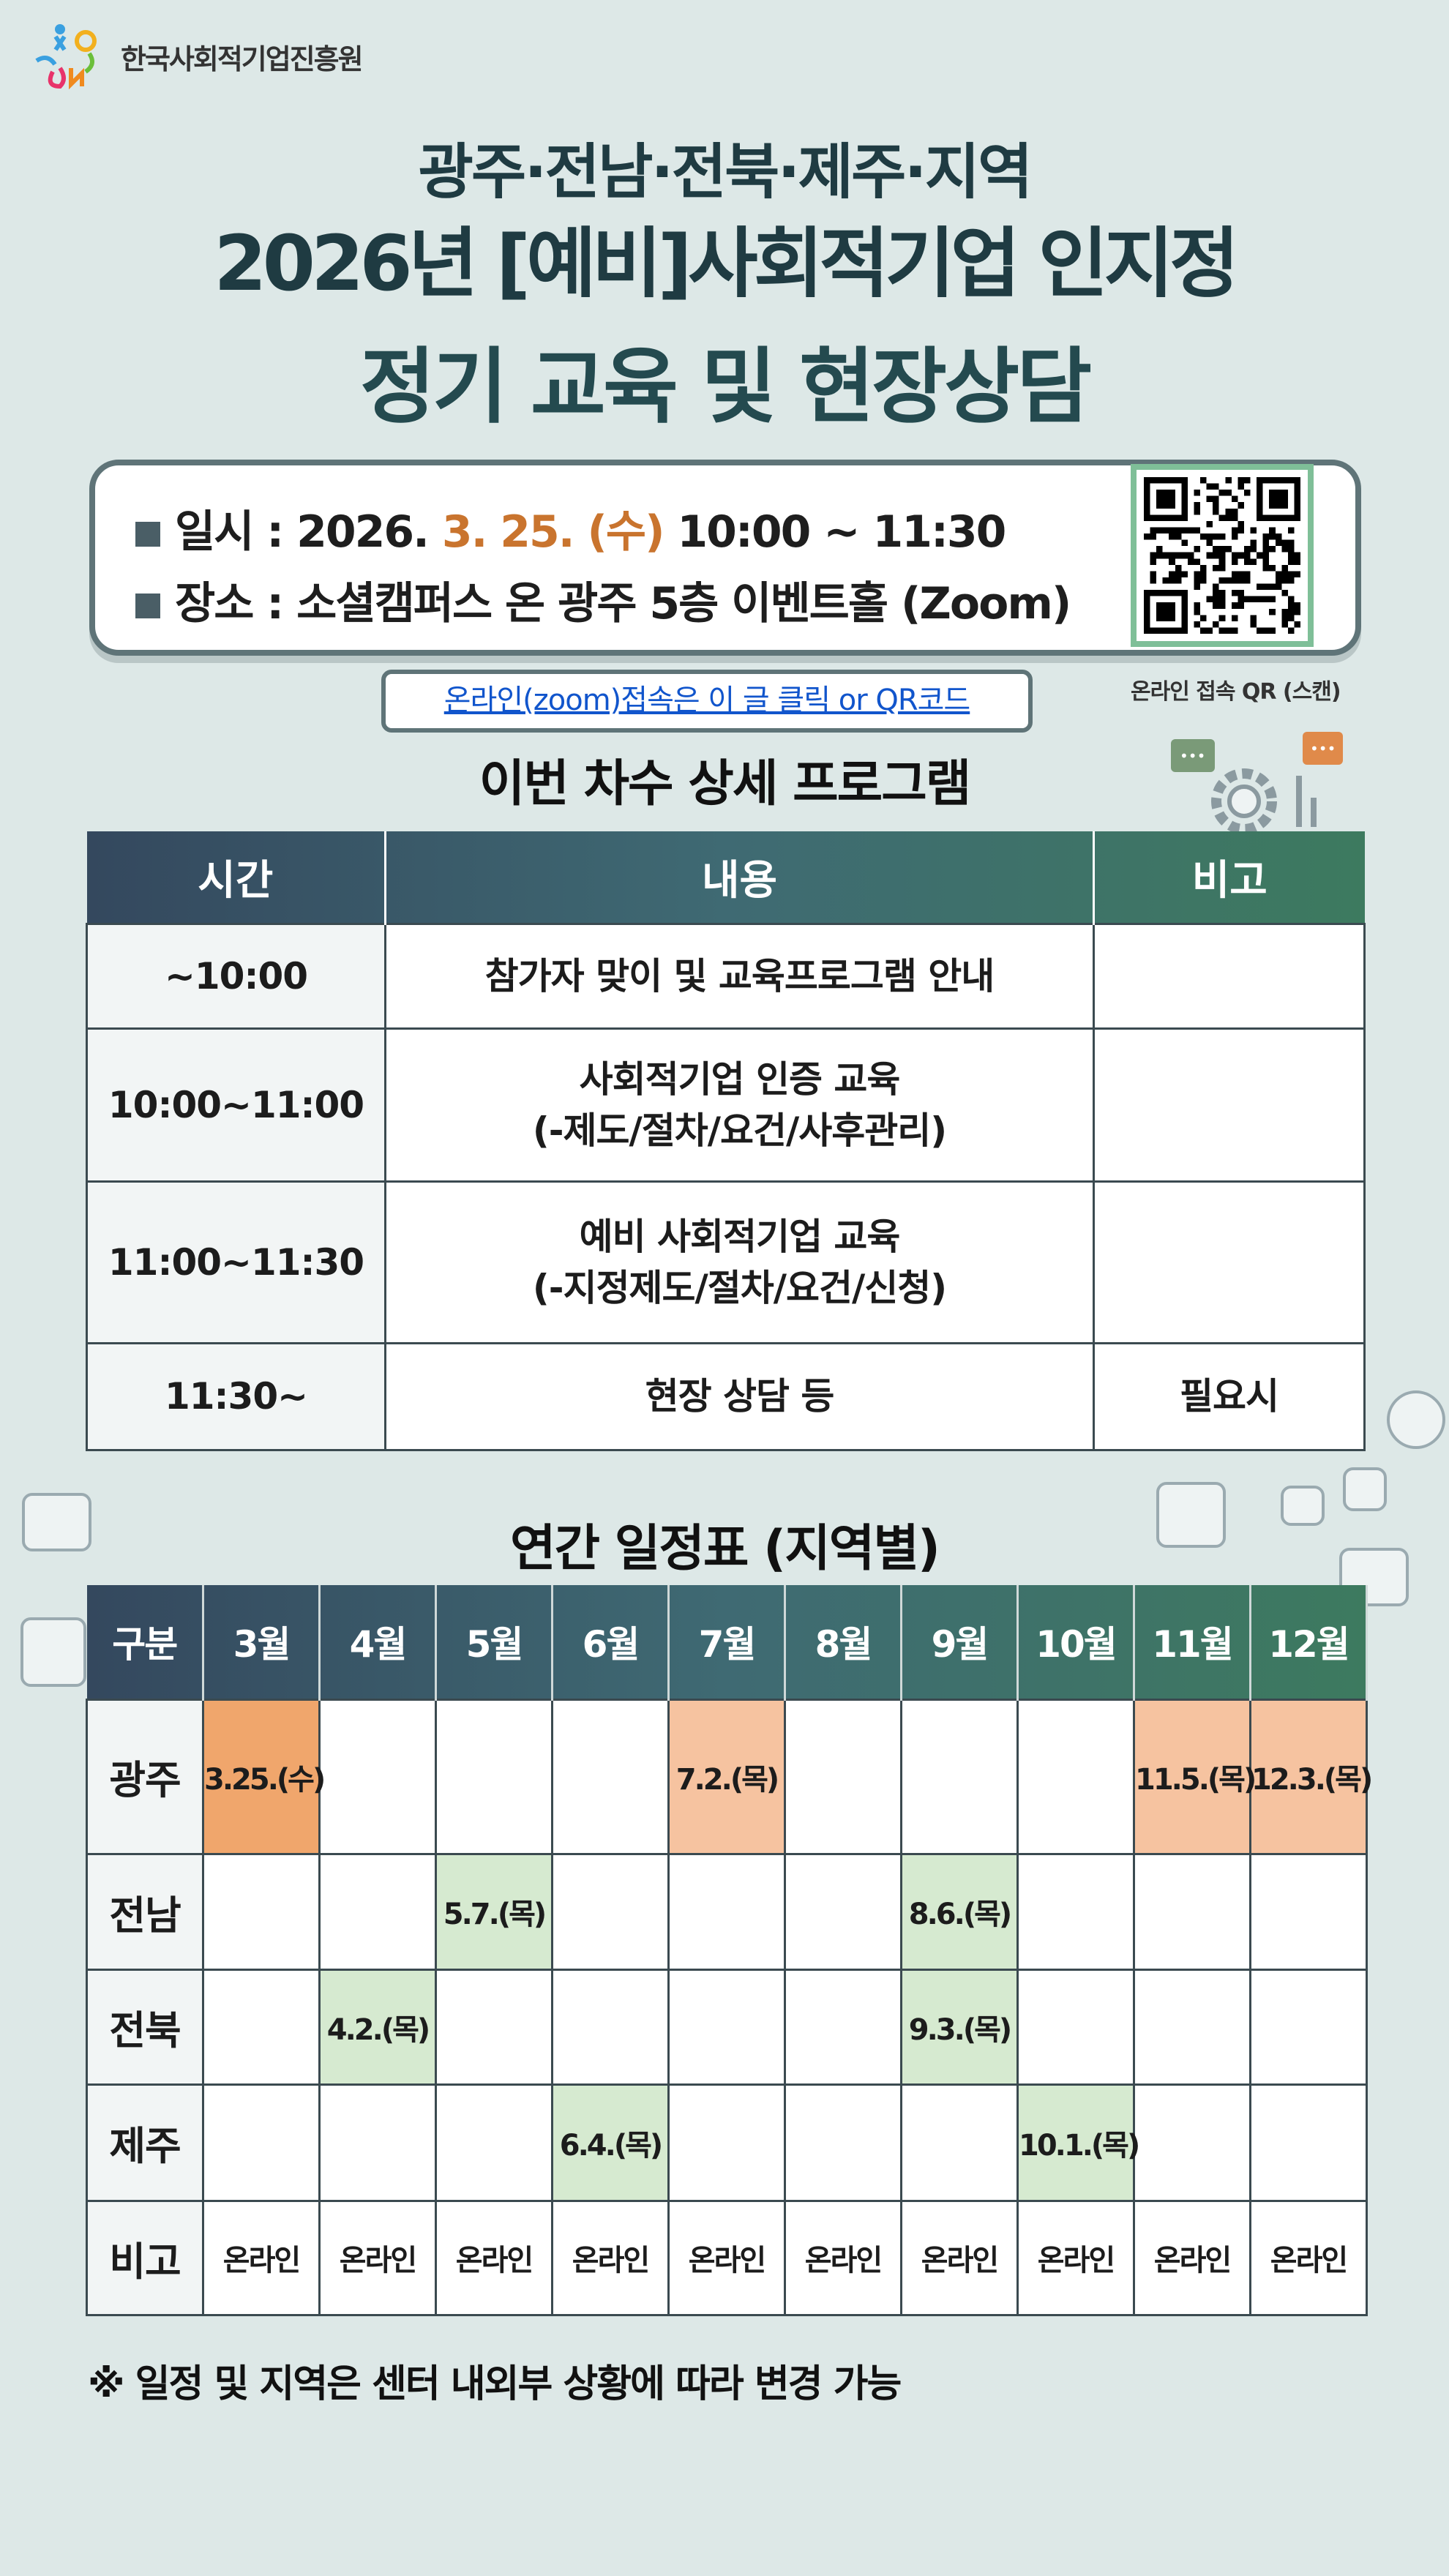  Describe the element at coordinates (1311, 1776) in the screenshot. I see `schedule-cell: 12.3.(목)` at that location.